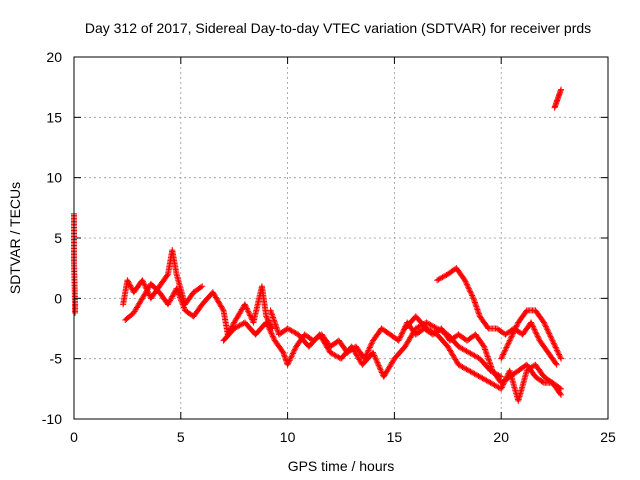  I want to click on y-tick-label: 20, so click(54, 57).